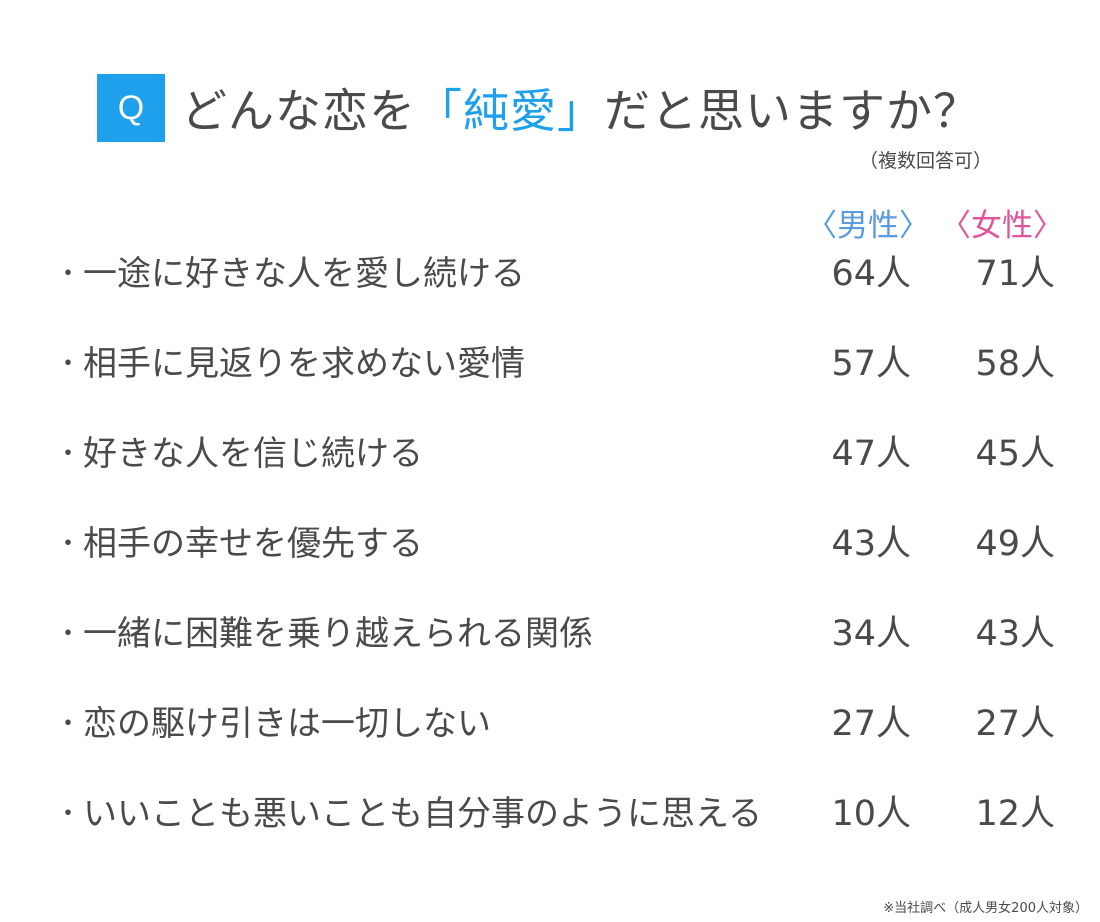 The width and height of the screenshot is (1100, 922). I want to click on answer-label: 相手の幸せを優先する, so click(253, 544).